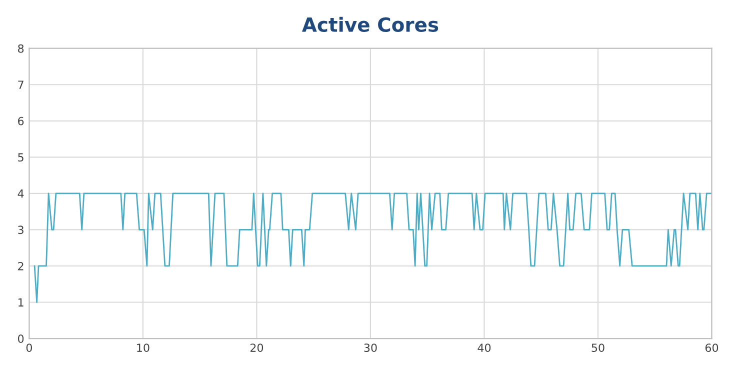 This screenshot has height=372, width=730. Describe the element at coordinates (370, 348) in the screenshot. I see `x-tick-label: 30` at that location.